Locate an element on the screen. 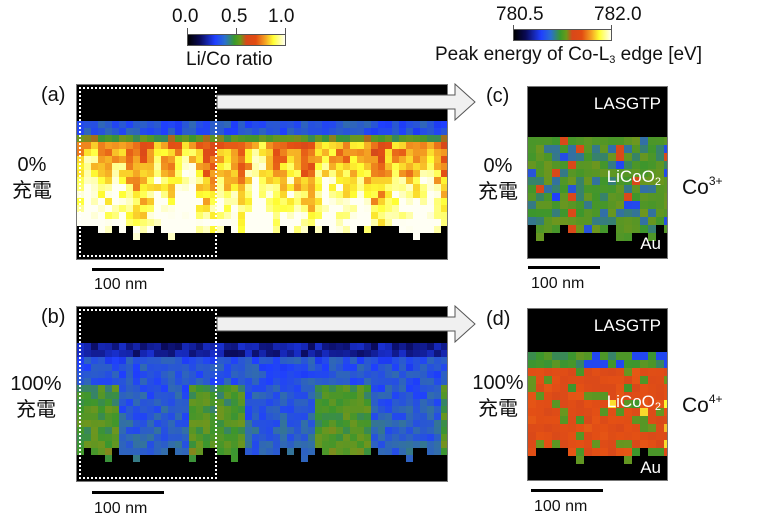  scale-bar-d is located at coordinates (567, 490).